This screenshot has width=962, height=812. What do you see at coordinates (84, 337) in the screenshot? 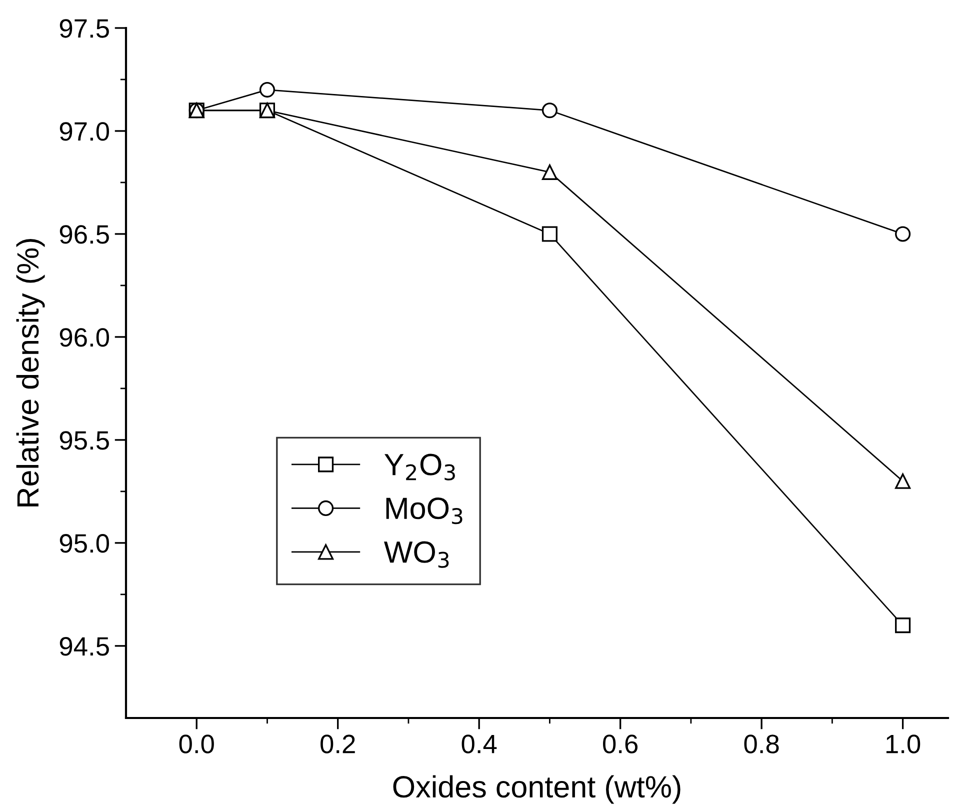
I see `y-tick-label: 96.0` at bounding box center [84, 337].